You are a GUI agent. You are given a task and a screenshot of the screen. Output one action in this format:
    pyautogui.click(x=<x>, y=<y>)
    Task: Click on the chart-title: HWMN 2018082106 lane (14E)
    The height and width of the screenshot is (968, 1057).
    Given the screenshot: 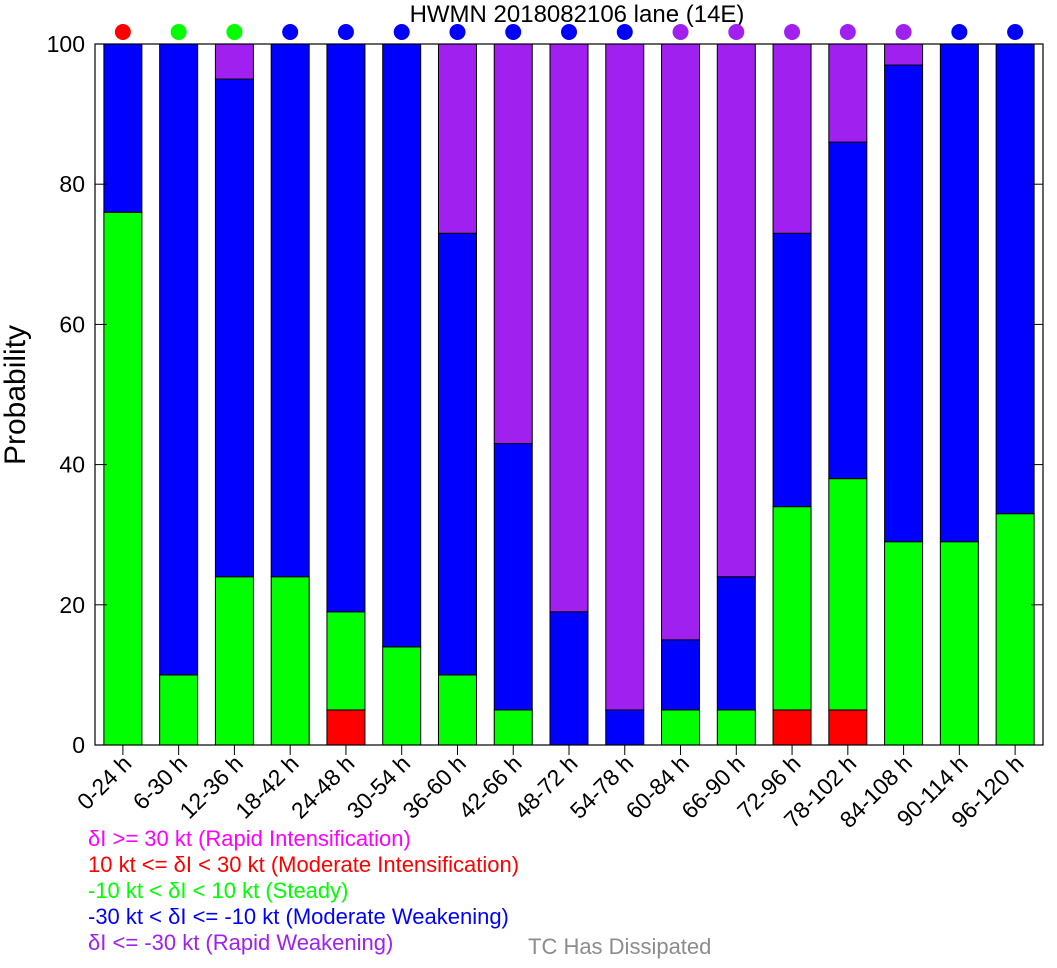 What is the action you would take?
    pyautogui.click(x=577, y=14)
    